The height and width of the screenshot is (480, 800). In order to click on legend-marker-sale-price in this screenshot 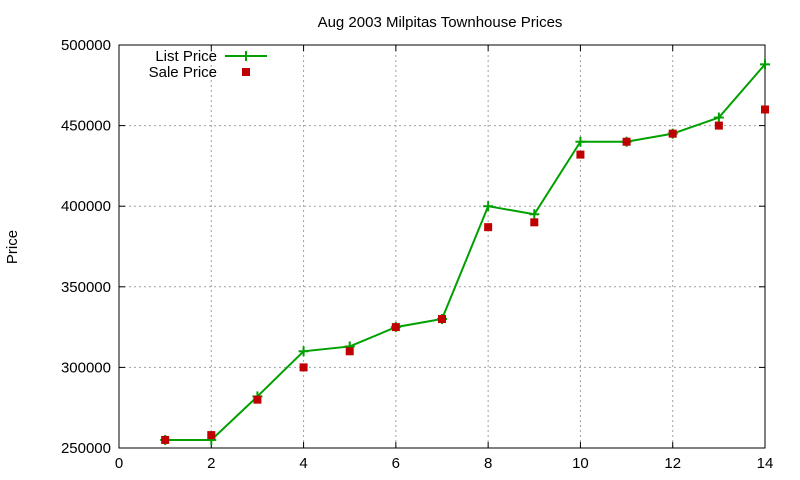, I will do `click(246, 72)`.